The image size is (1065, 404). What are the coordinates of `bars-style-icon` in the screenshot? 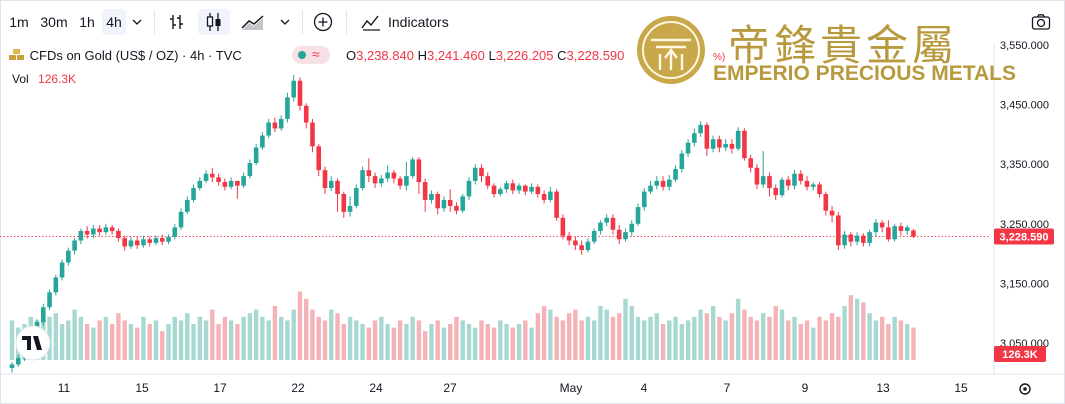 It's located at (177, 22).